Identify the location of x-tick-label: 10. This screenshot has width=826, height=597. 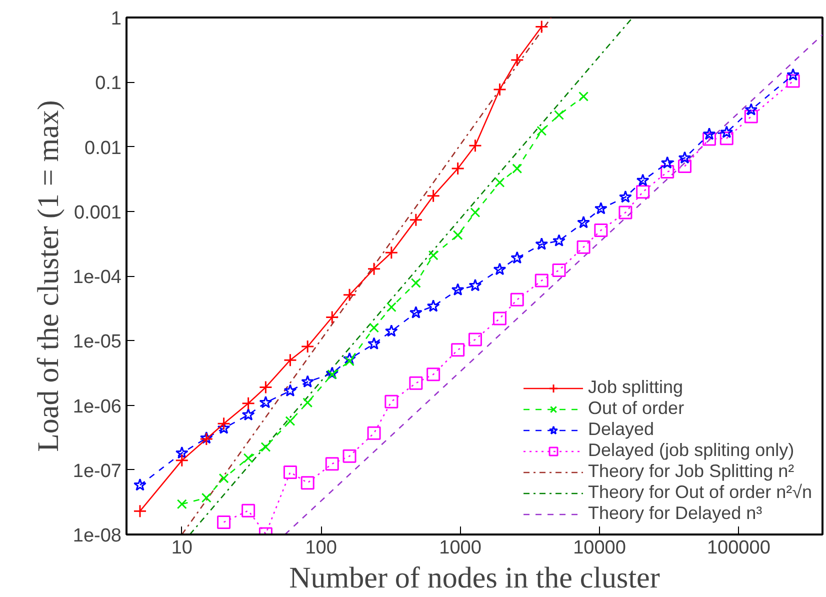
(181, 548).